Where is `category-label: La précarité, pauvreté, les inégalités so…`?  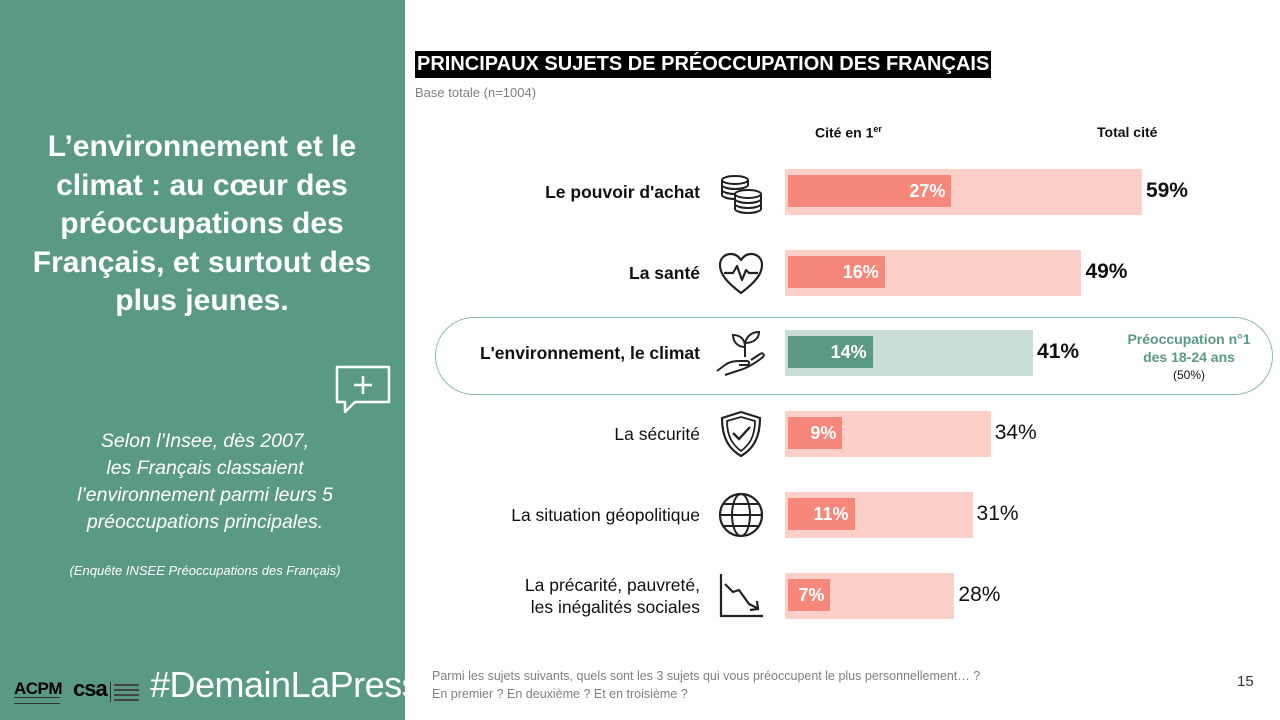
category-label: La précarité, pauvreté, les inégalités so… is located at coordinates (612, 596).